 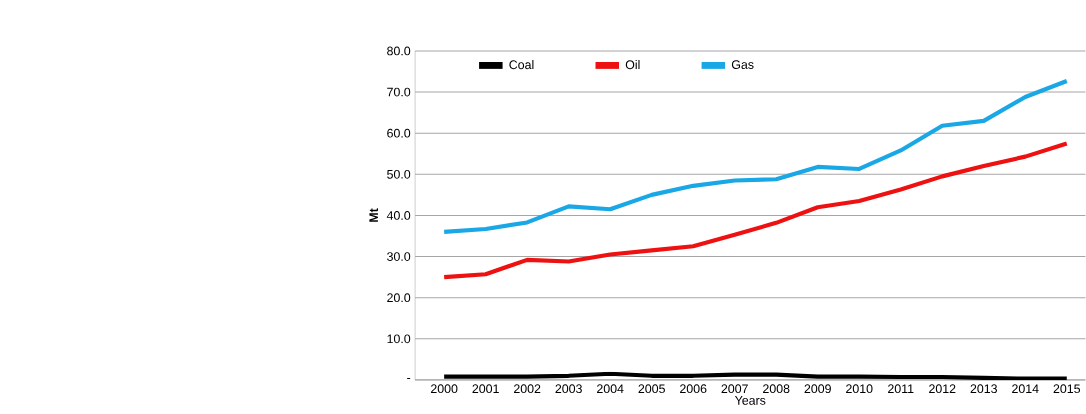 What do you see at coordinates (1067, 389) in the screenshot?
I see `x-tick-label: 2015` at bounding box center [1067, 389].